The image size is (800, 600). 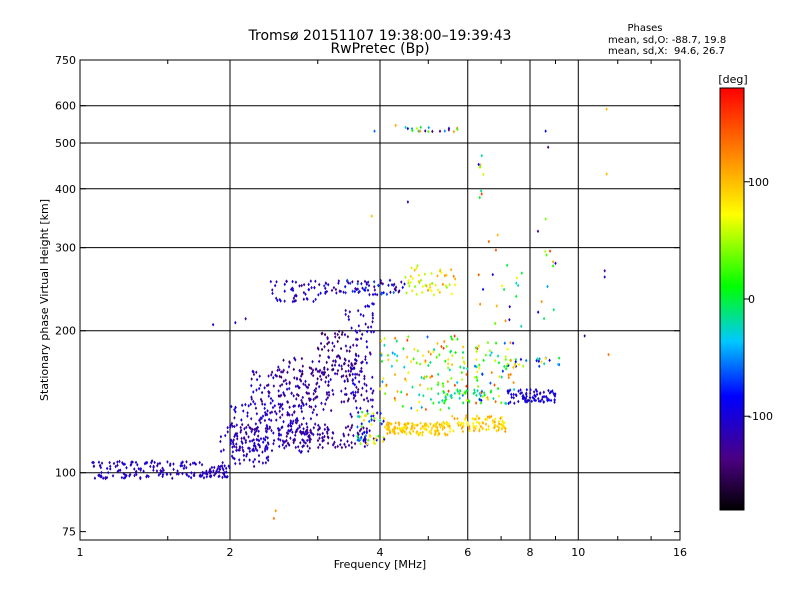 I want to click on x-tick-label: 1, so click(x=80, y=552).